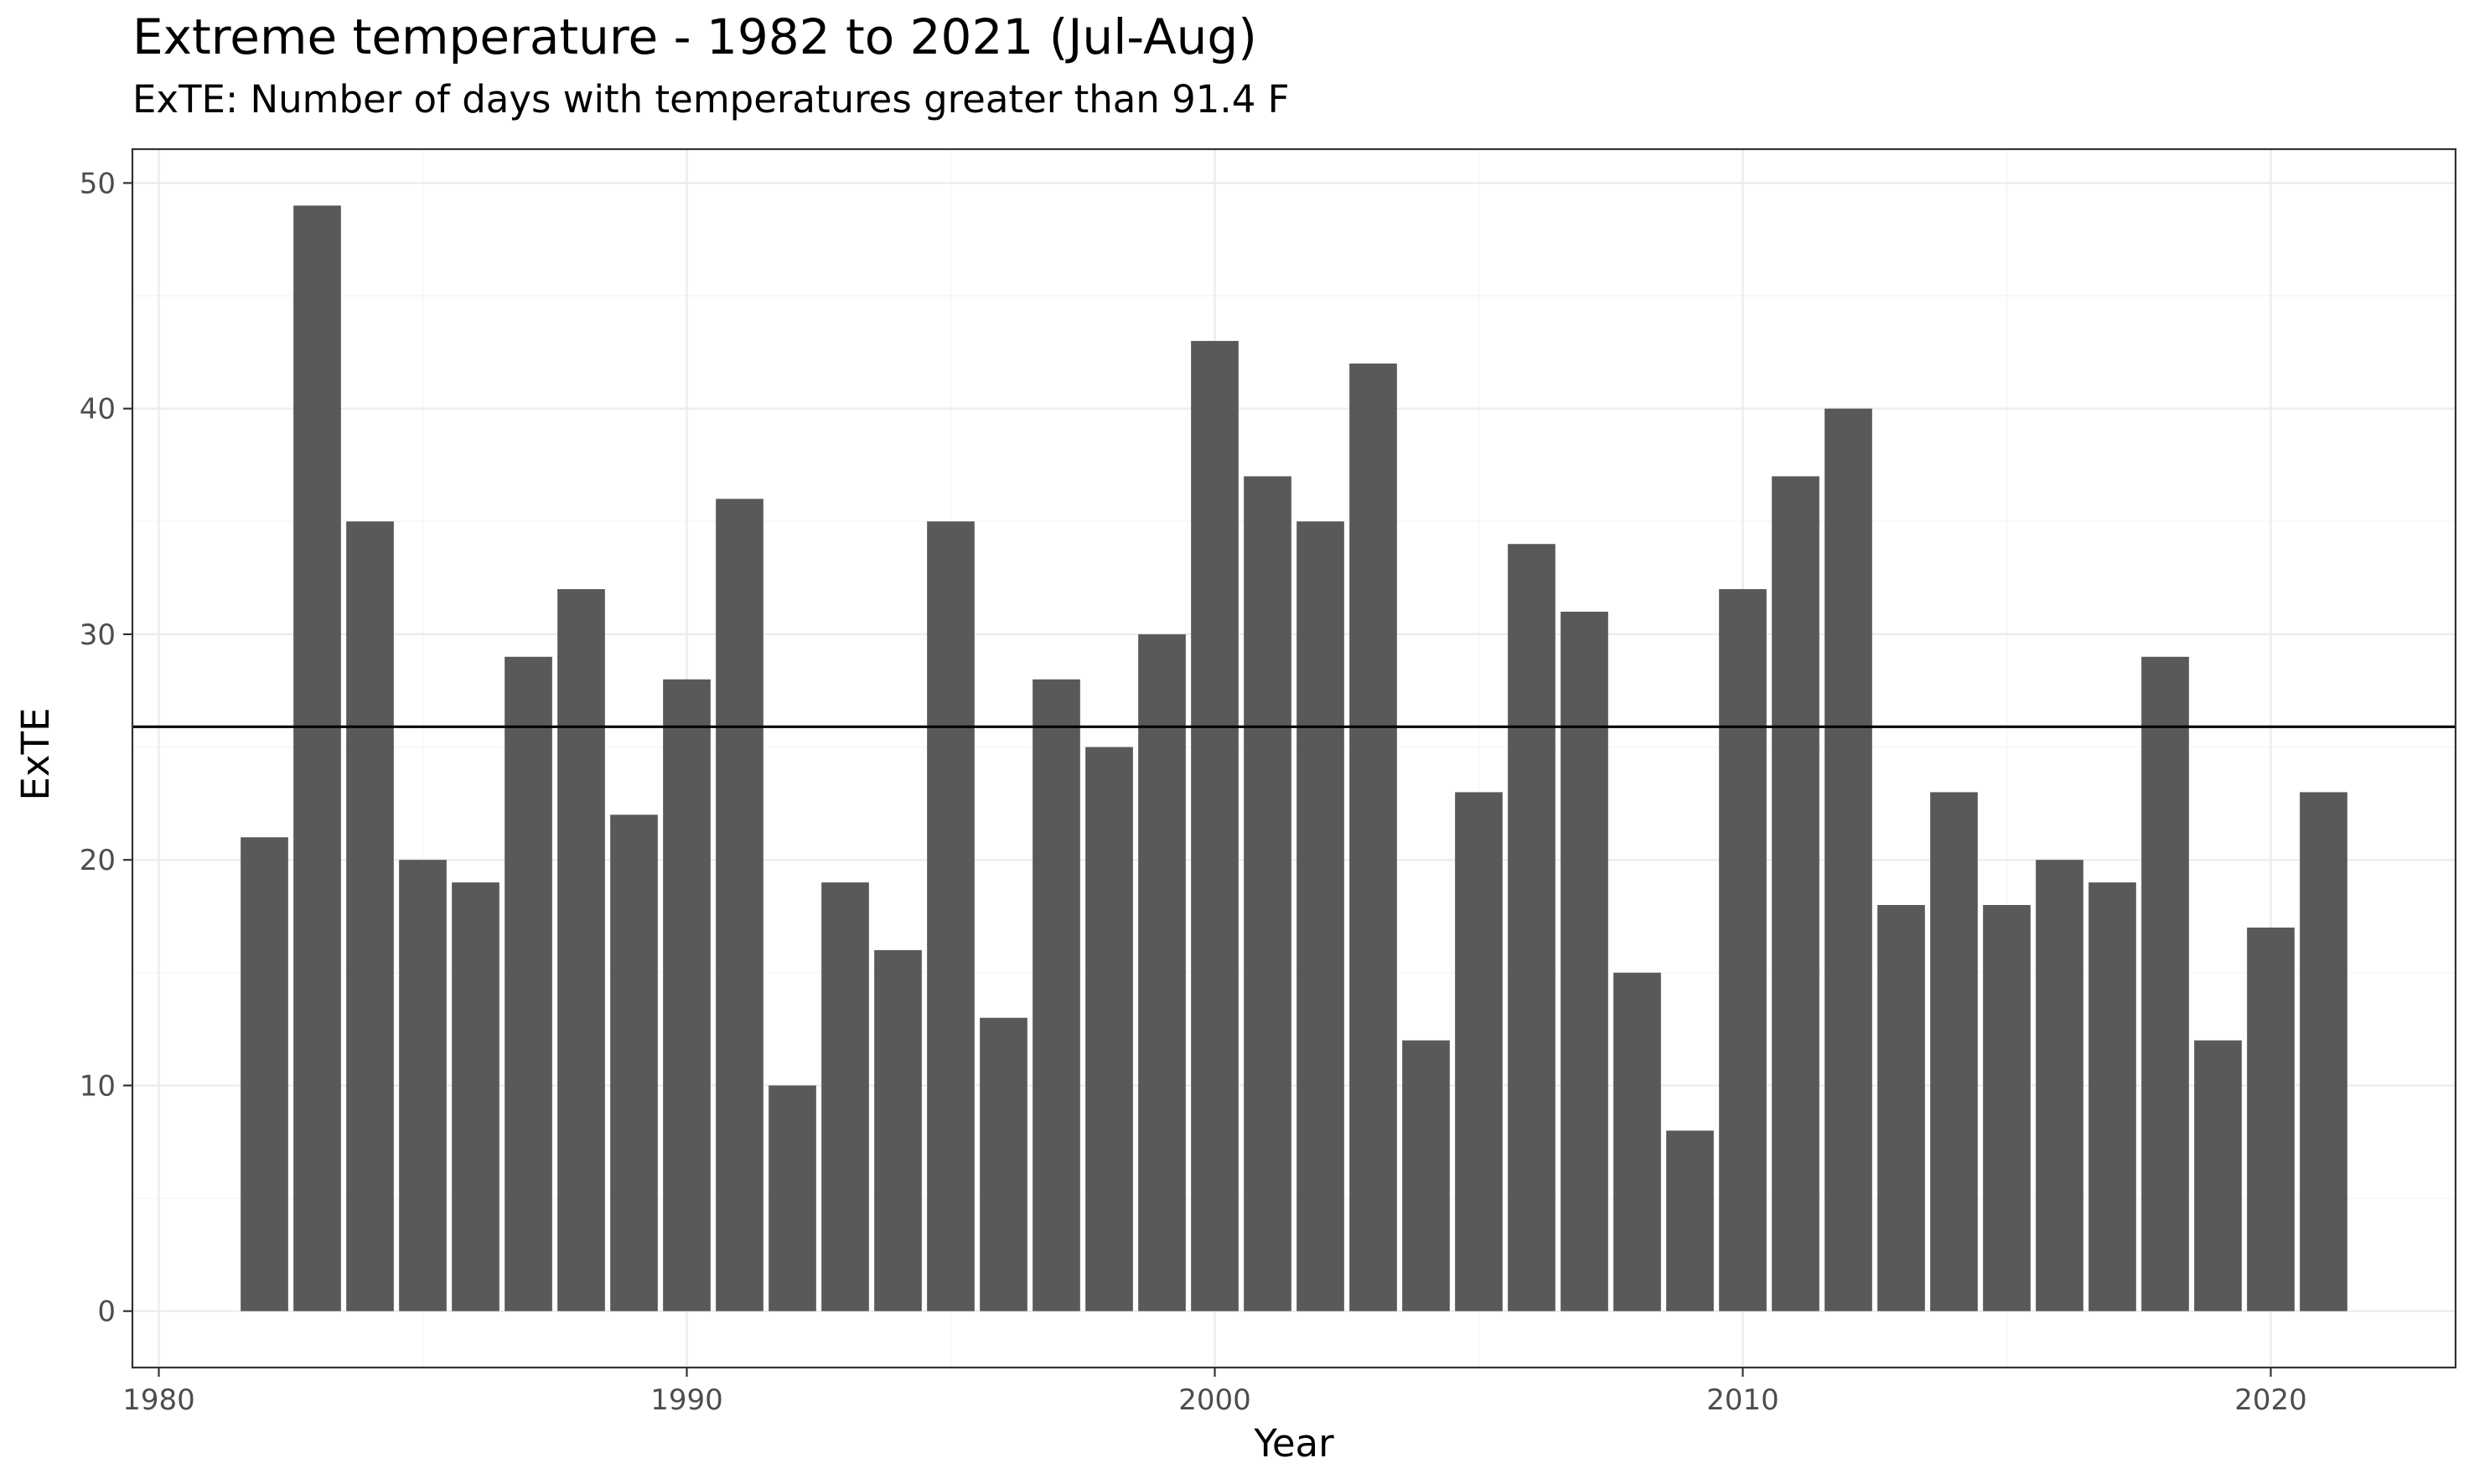  Describe the element at coordinates (1584, 961) in the screenshot. I see `bar-2007` at that location.